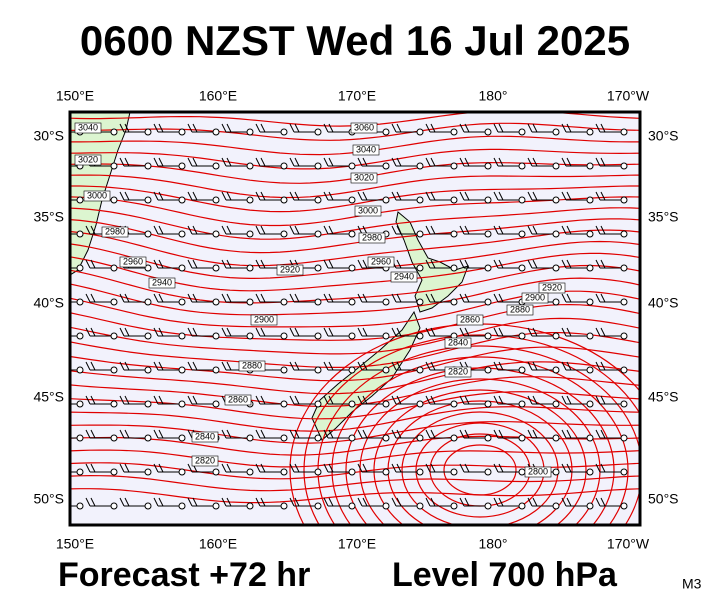 The width and height of the screenshot is (711, 605). I want to click on lon-label-top: 180°, so click(493, 96).